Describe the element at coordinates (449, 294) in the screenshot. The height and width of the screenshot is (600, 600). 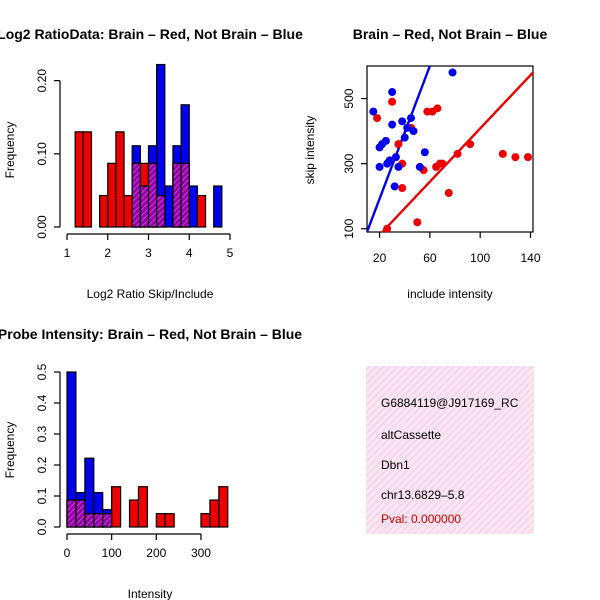
I see `scatter-xlabel: include intensity` at that location.